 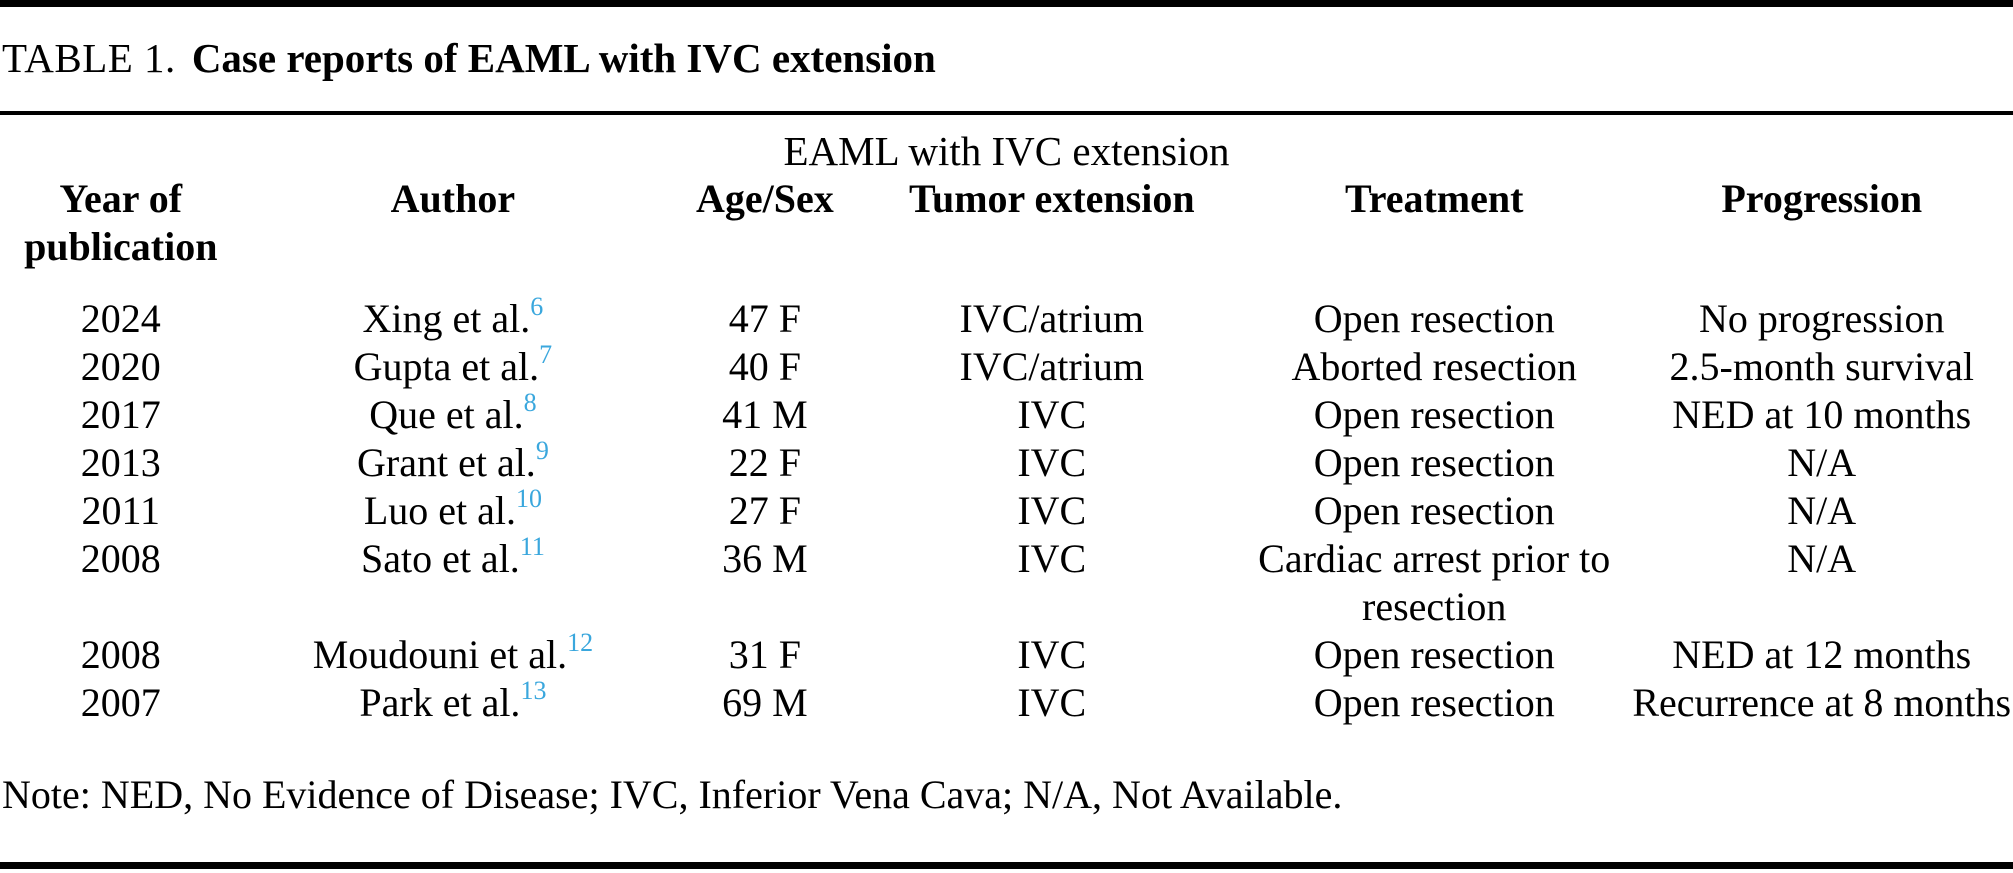 I want to click on cell-age-sex: 22 F, so click(x=765, y=462).